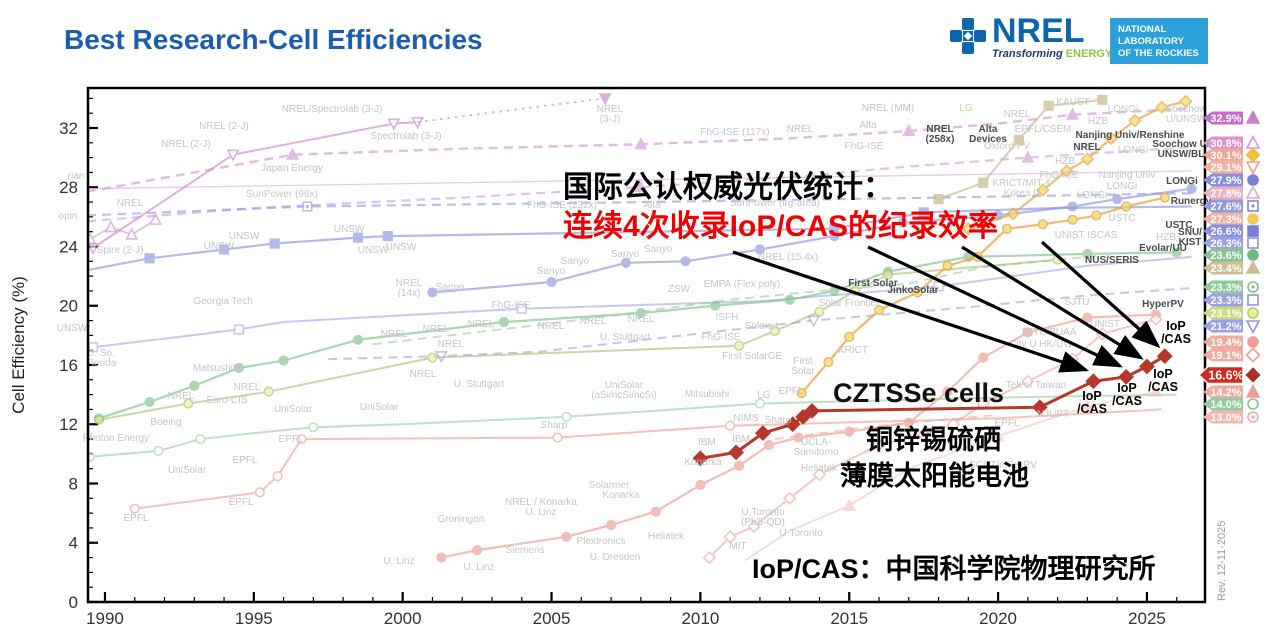  I want to click on institution-label: Evolar/UU, so click(1163, 248).